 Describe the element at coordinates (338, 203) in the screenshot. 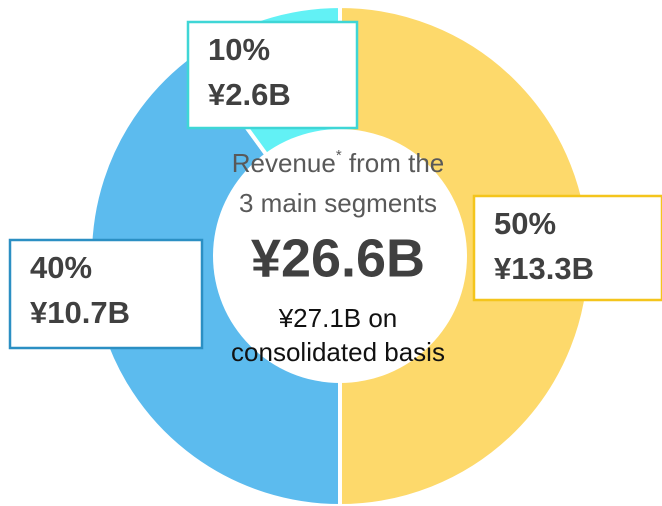

I see `center-label-line2: 3 main segments` at that location.